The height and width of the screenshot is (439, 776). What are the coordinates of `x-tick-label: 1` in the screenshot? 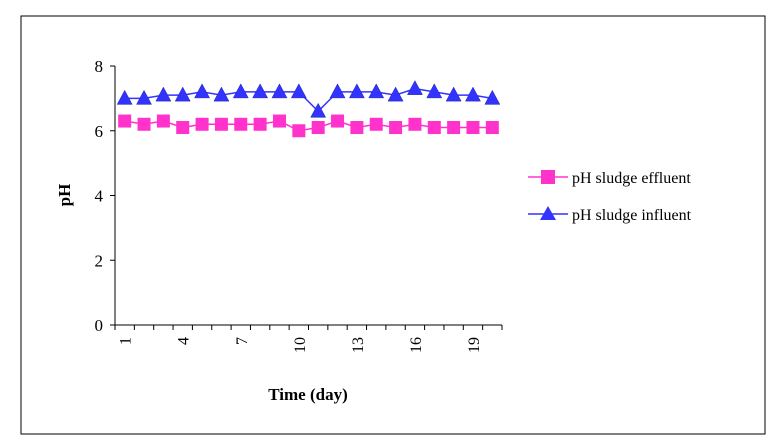 It's located at (126, 341).